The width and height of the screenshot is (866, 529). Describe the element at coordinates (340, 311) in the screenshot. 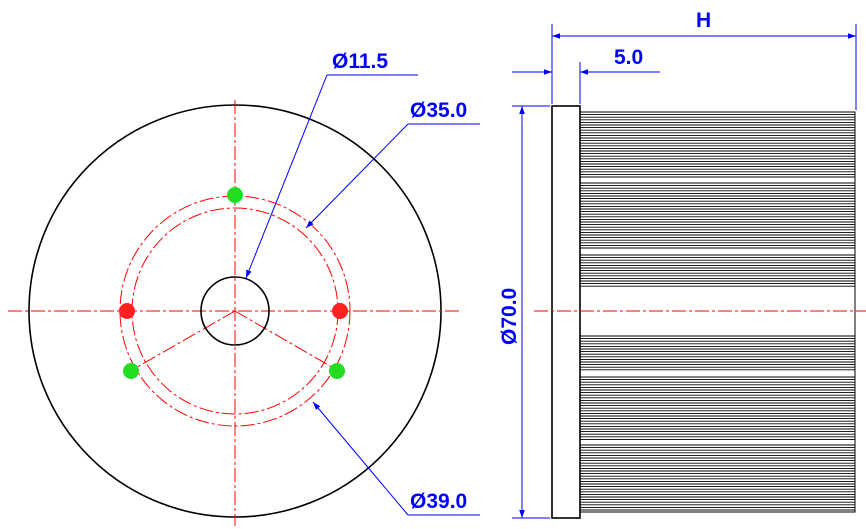

I see `hole-red-right` at that location.